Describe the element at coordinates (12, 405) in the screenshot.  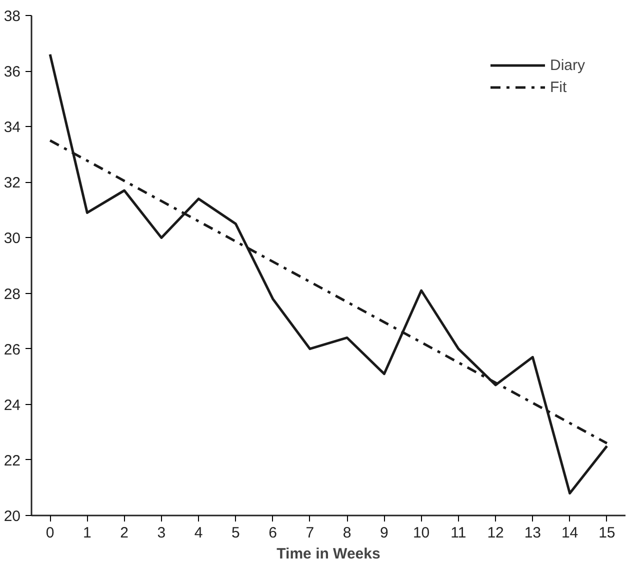
I see `y-tick-label: 24` at that location.